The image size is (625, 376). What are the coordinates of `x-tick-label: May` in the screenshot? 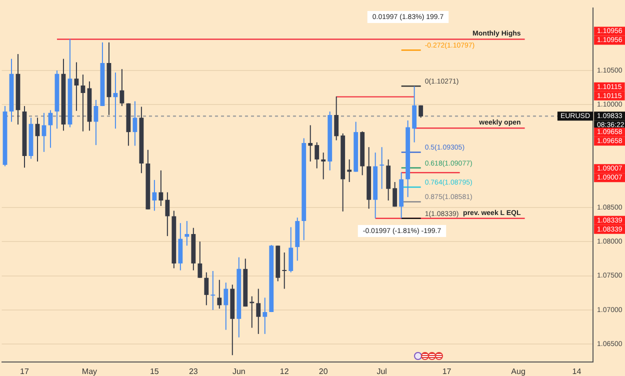 It's located at (90, 371).